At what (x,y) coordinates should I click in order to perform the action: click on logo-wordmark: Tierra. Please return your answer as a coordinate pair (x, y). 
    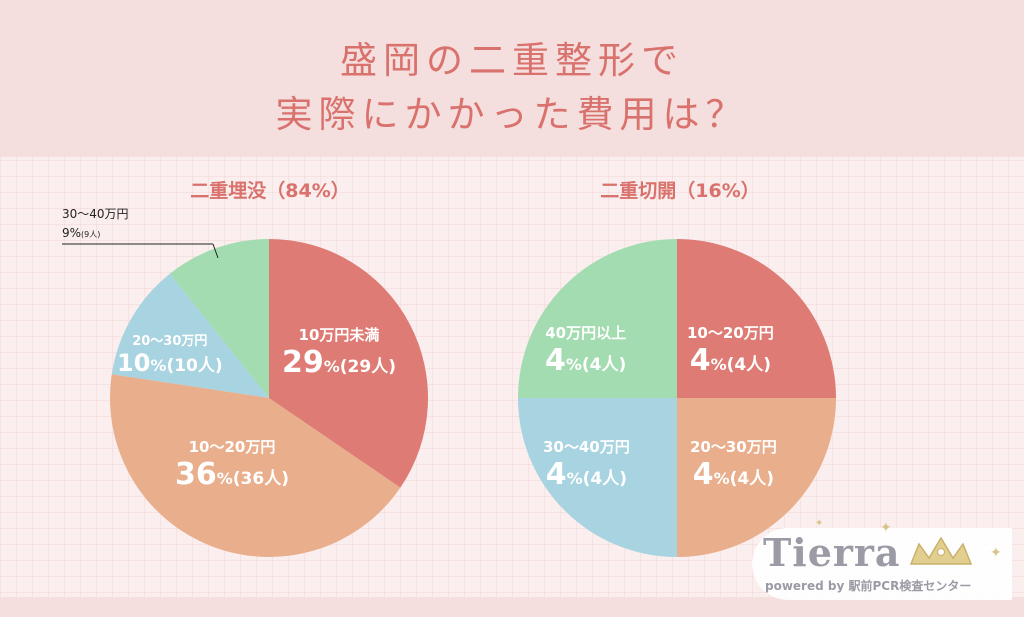
    Looking at the image, I should click on (832, 552).